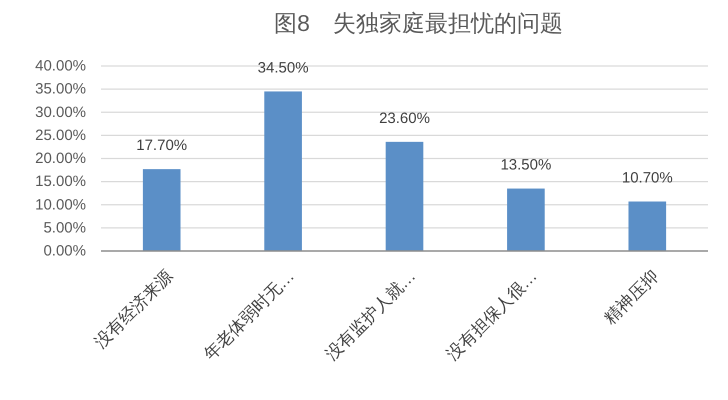 The width and height of the screenshot is (728, 400). What do you see at coordinates (64, 227) in the screenshot?
I see `y-tick-label: 5.00%` at bounding box center [64, 227].